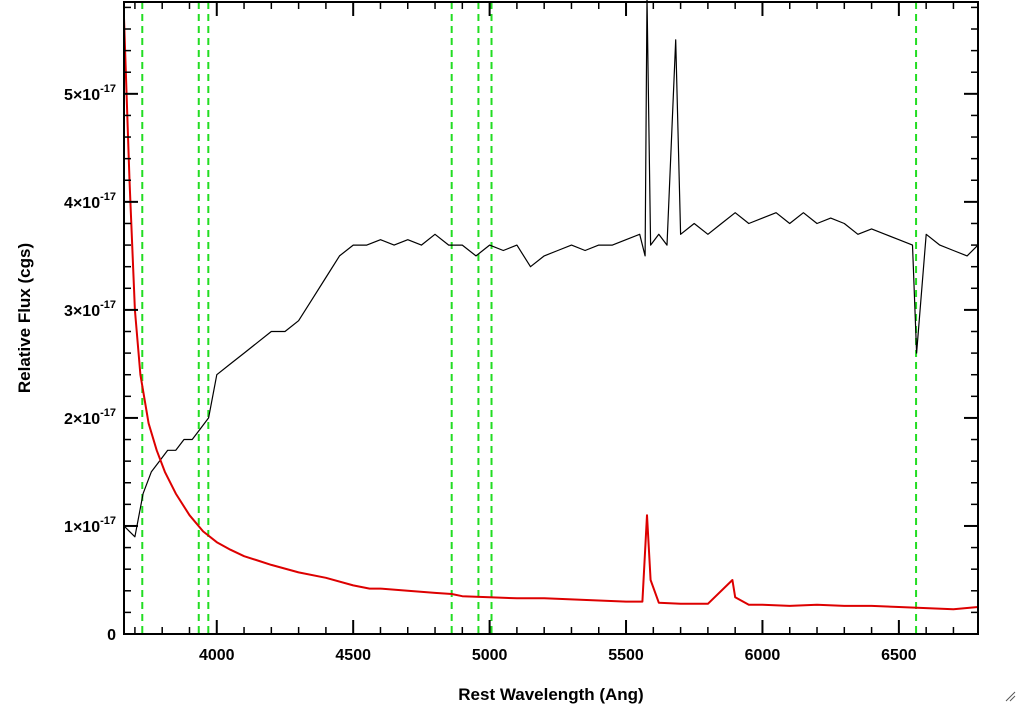 This screenshot has height=706, width=1020. I want to click on x-tick-label: 6500, so click(899, 655).